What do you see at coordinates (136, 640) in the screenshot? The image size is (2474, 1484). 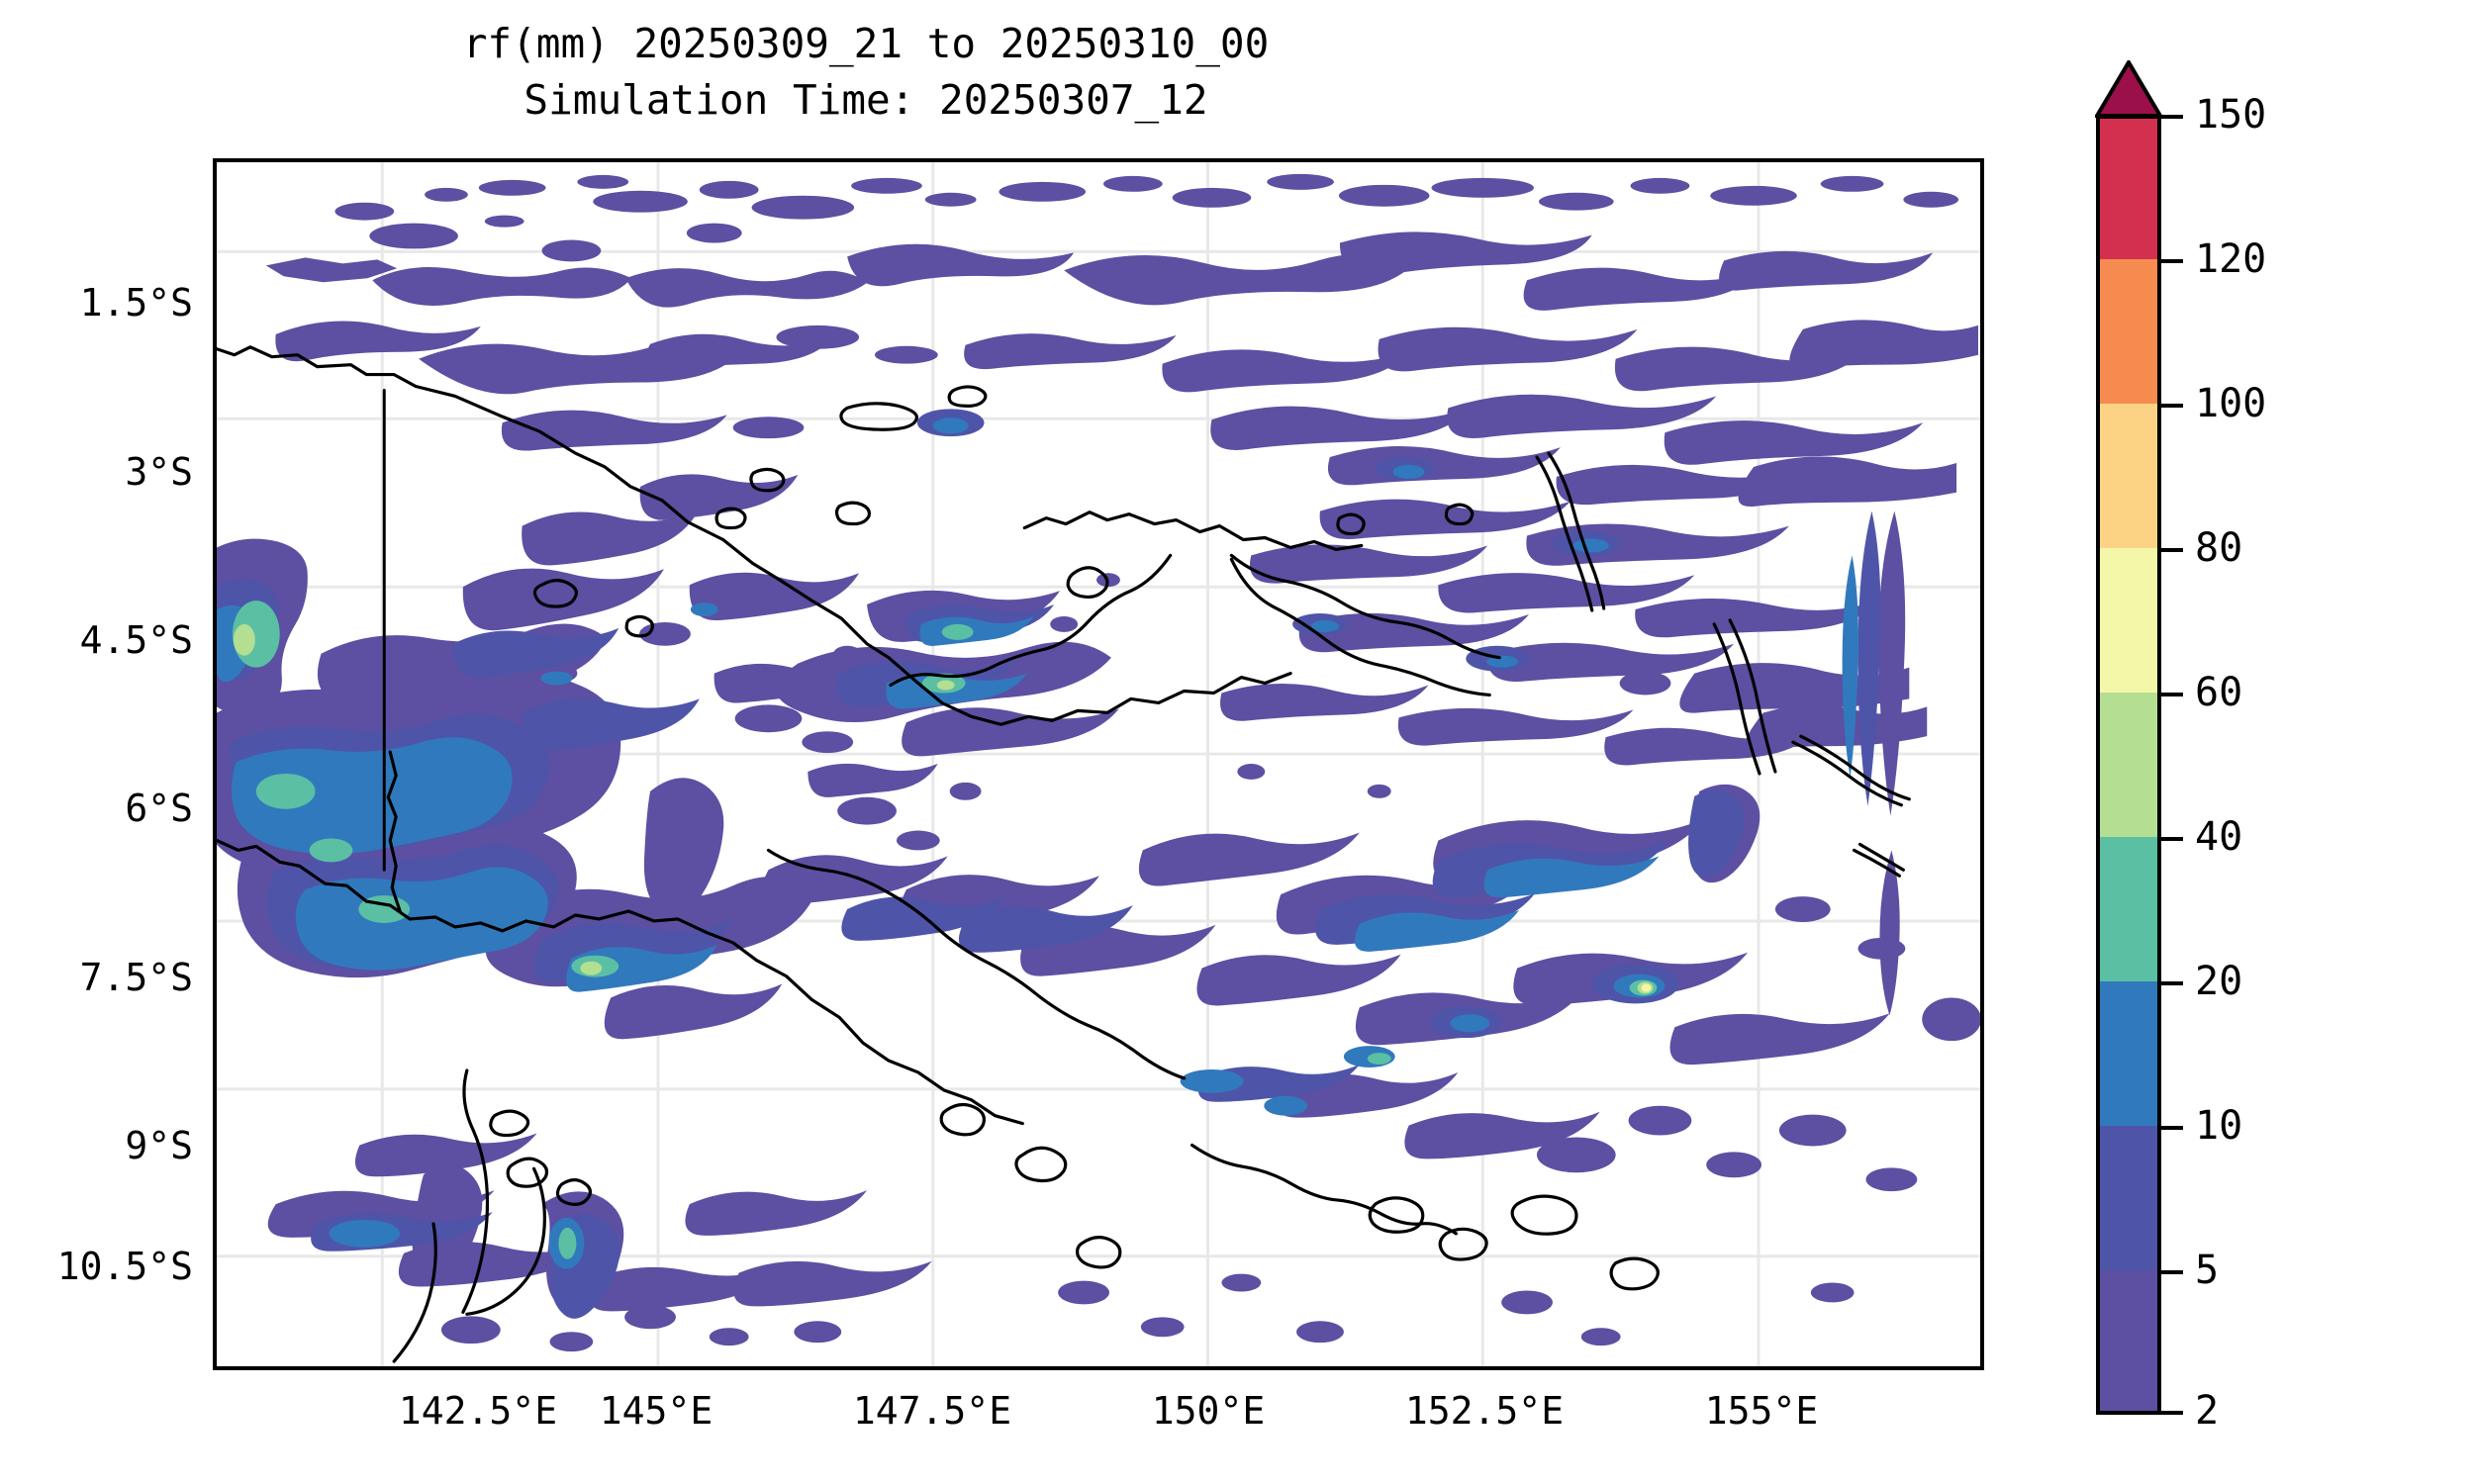 I see `ytick-label: 4.5°S` at bounding box center [136, 640].